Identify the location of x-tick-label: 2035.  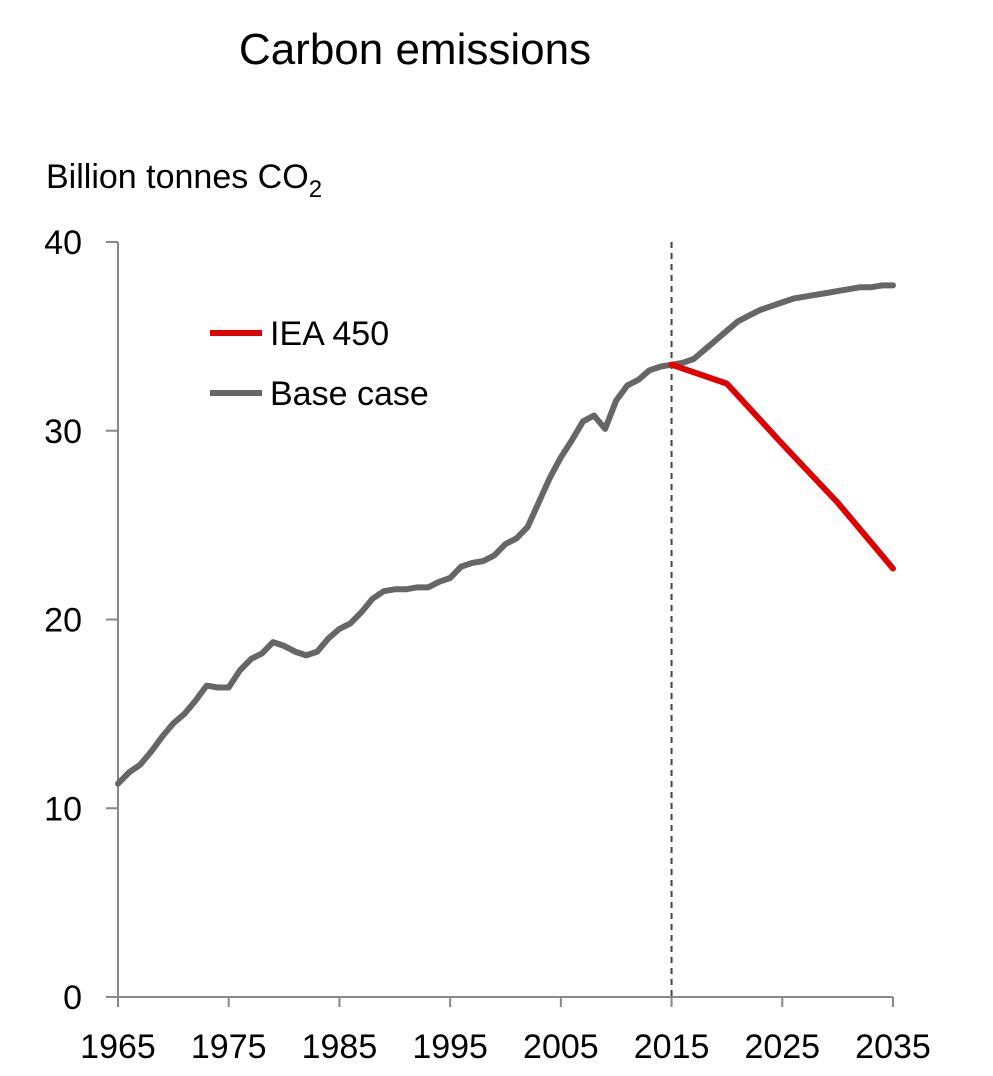
(893, 1047).